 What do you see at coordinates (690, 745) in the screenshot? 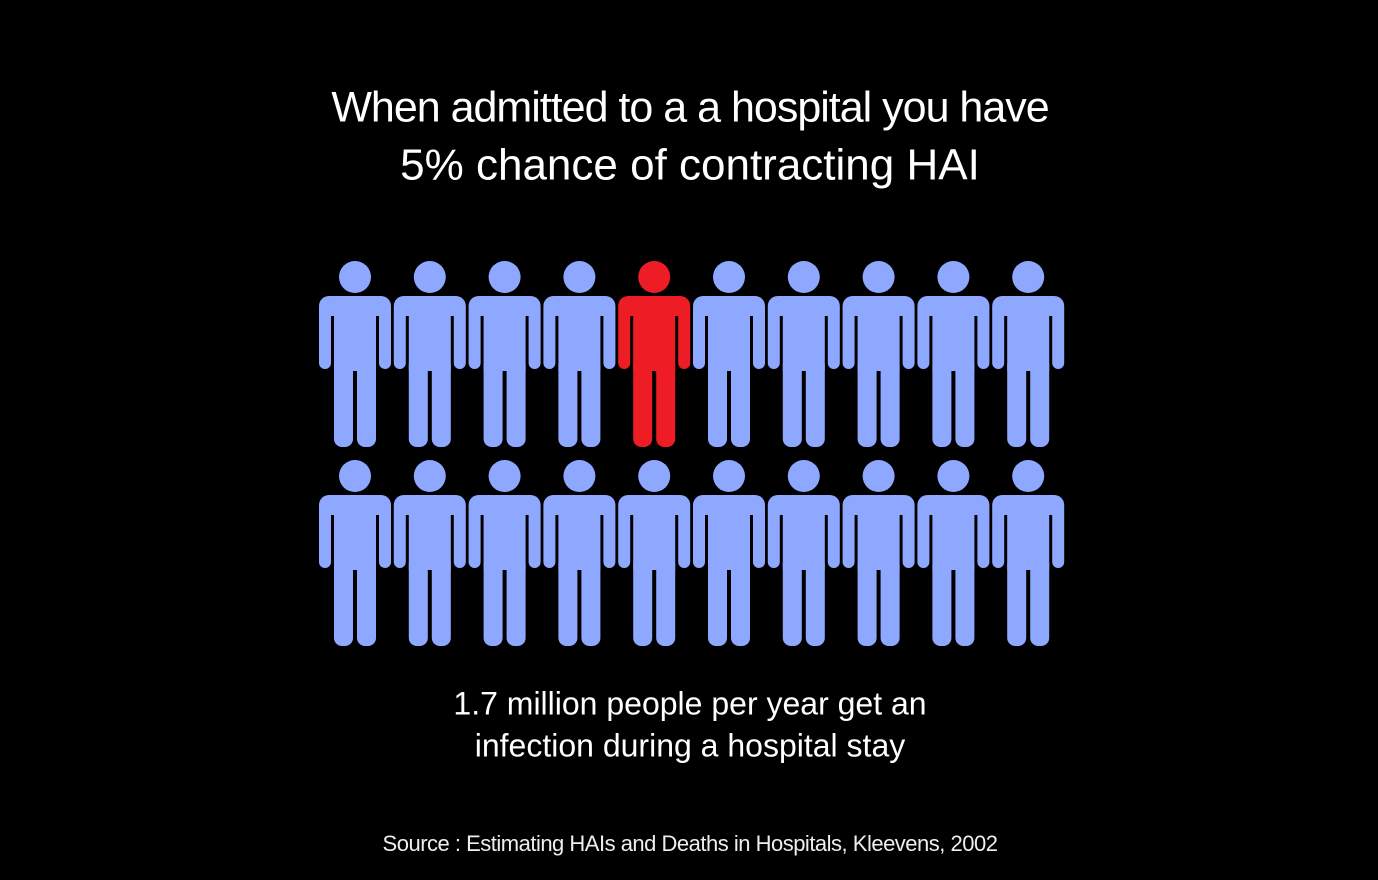
I see `body-line: infection during a hospital stay` at bounding box center [690, 745].